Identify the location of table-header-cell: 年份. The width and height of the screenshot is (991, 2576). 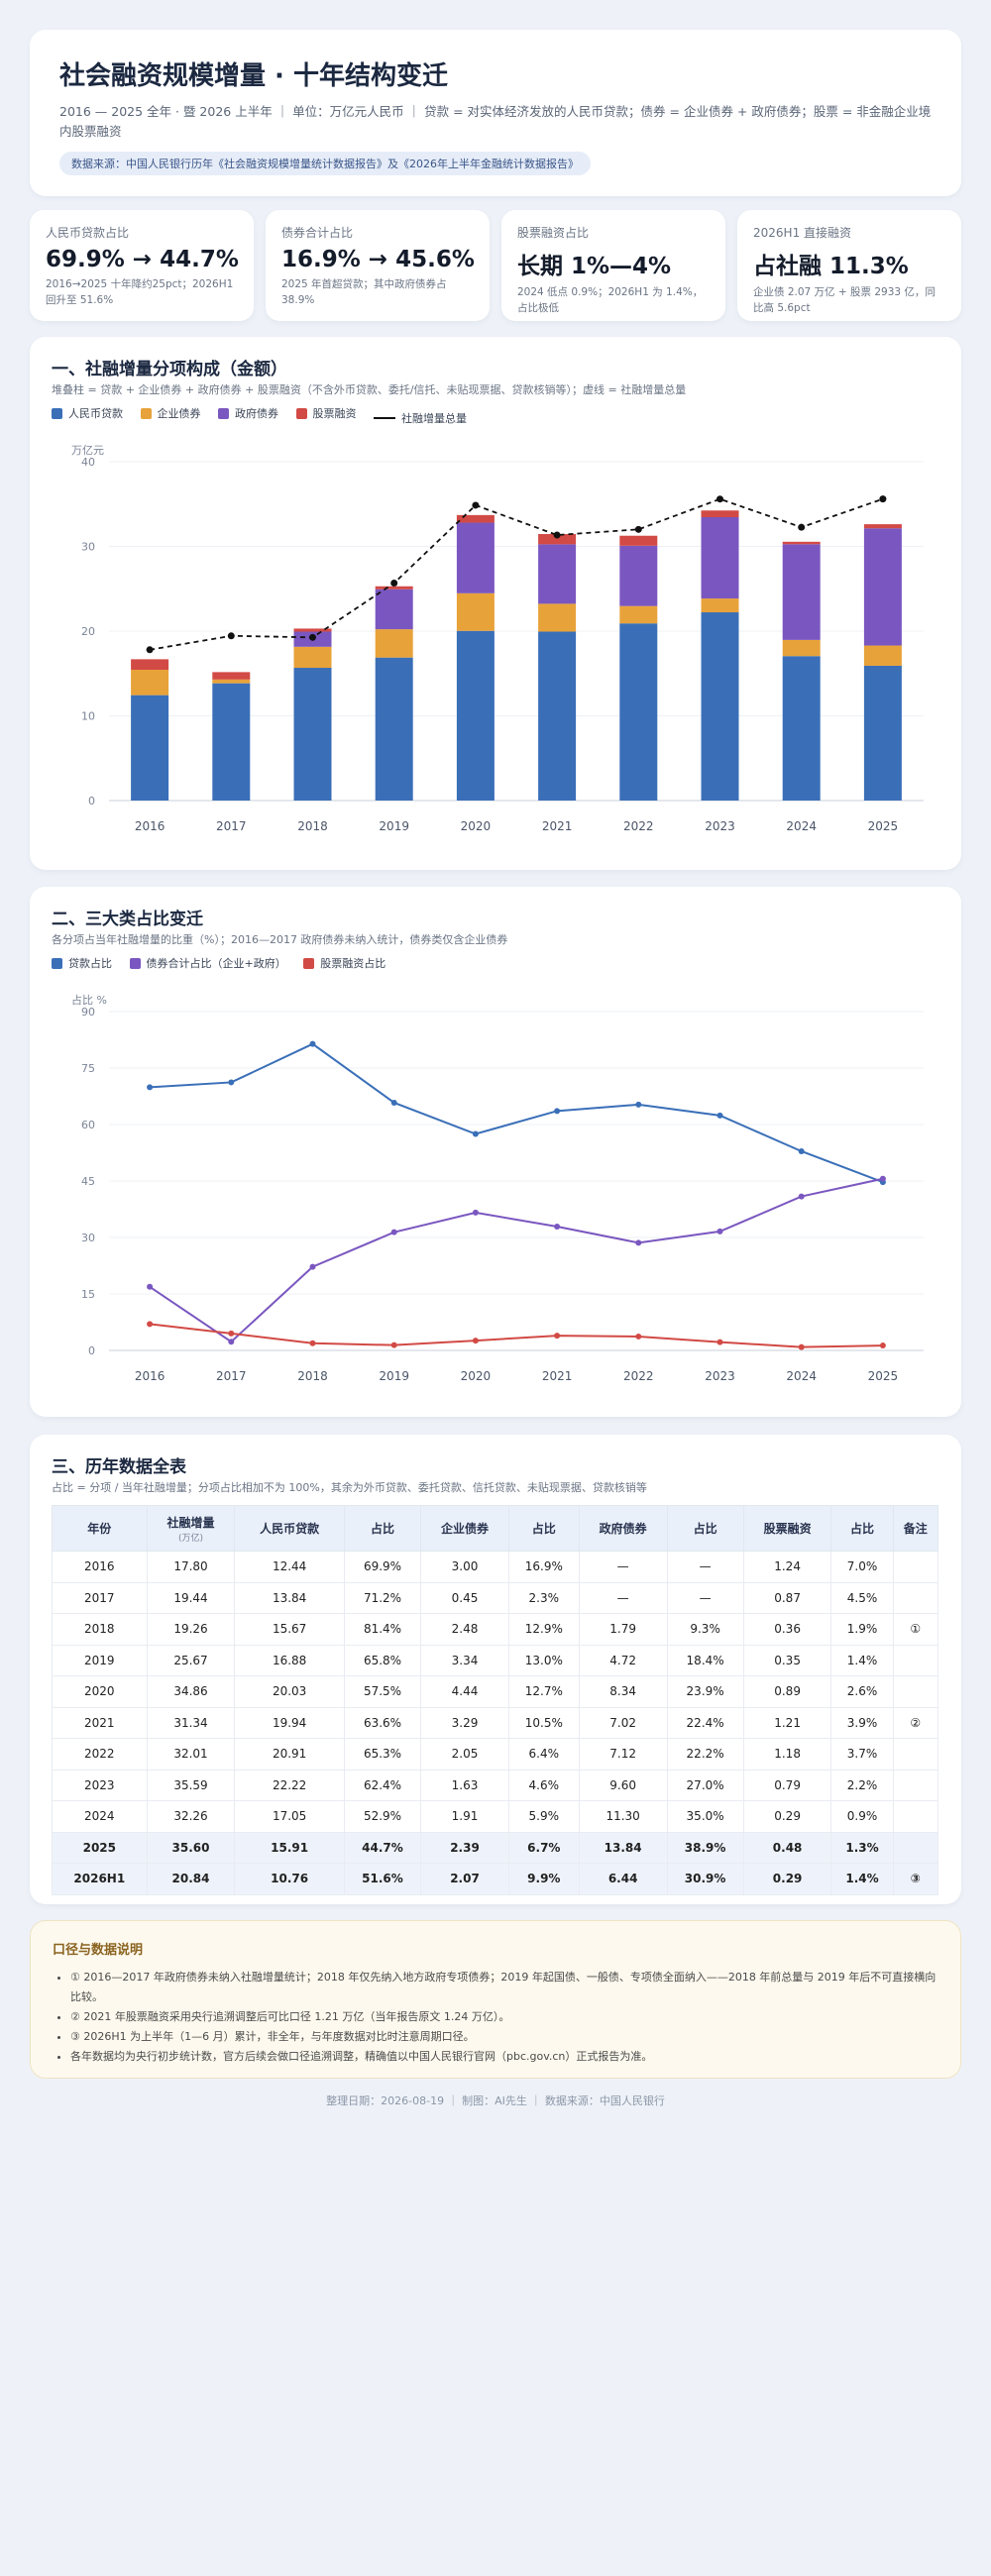
(100, 1529).